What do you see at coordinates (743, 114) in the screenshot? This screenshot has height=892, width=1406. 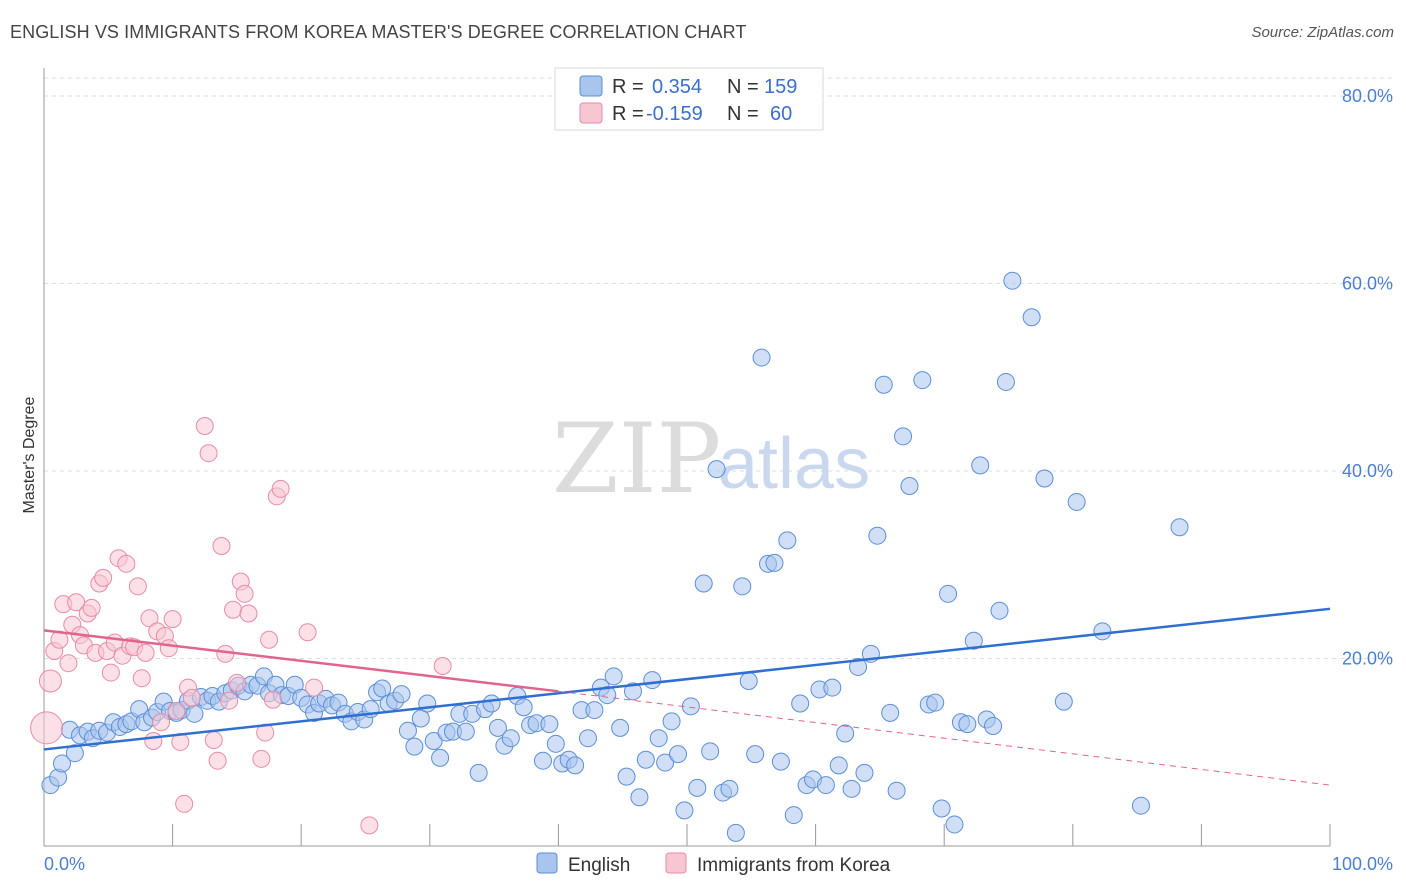 I see `legend-n-label-korea: N =` at bounding box center [743, 114].